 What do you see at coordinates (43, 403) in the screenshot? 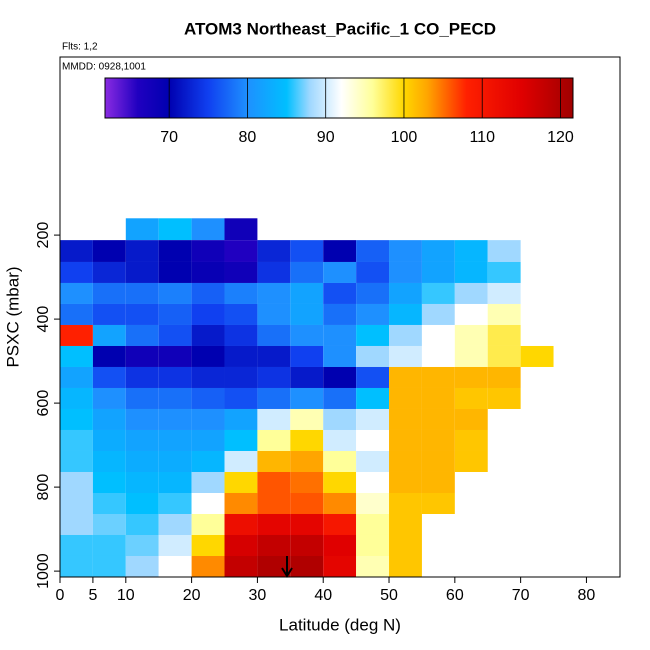
I see `y-tick-label: 600` at bounding box center [43, 403].